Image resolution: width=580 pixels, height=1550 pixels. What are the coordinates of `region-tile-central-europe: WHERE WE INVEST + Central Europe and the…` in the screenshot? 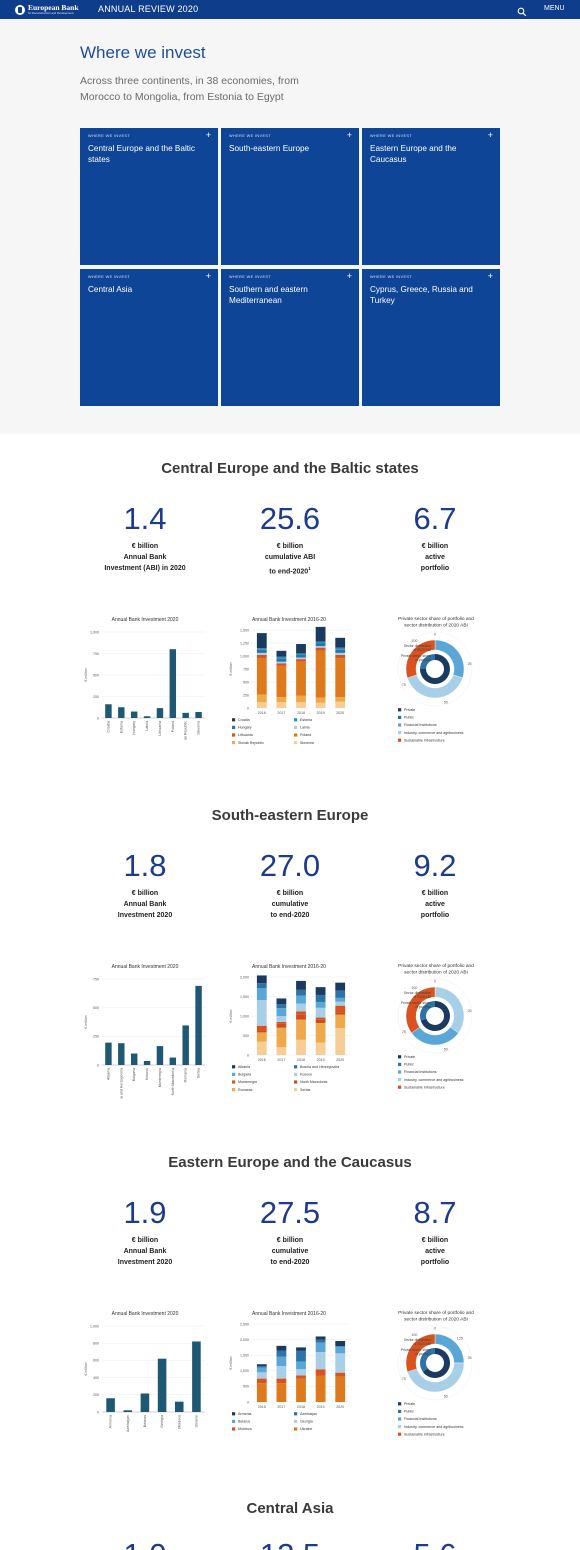 It's located at (149, 196).